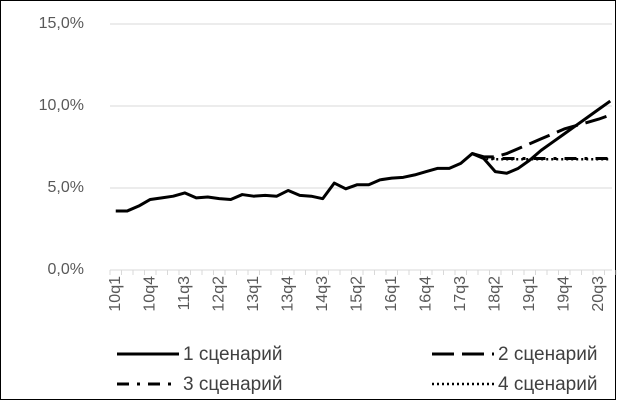 Image resolution: width=617 pixels, height=401 pixels. What do you see at coordinates (184, 293) in the screenshot?
I see `x-tick-label: 11q3` at bounding box center [184, 293].